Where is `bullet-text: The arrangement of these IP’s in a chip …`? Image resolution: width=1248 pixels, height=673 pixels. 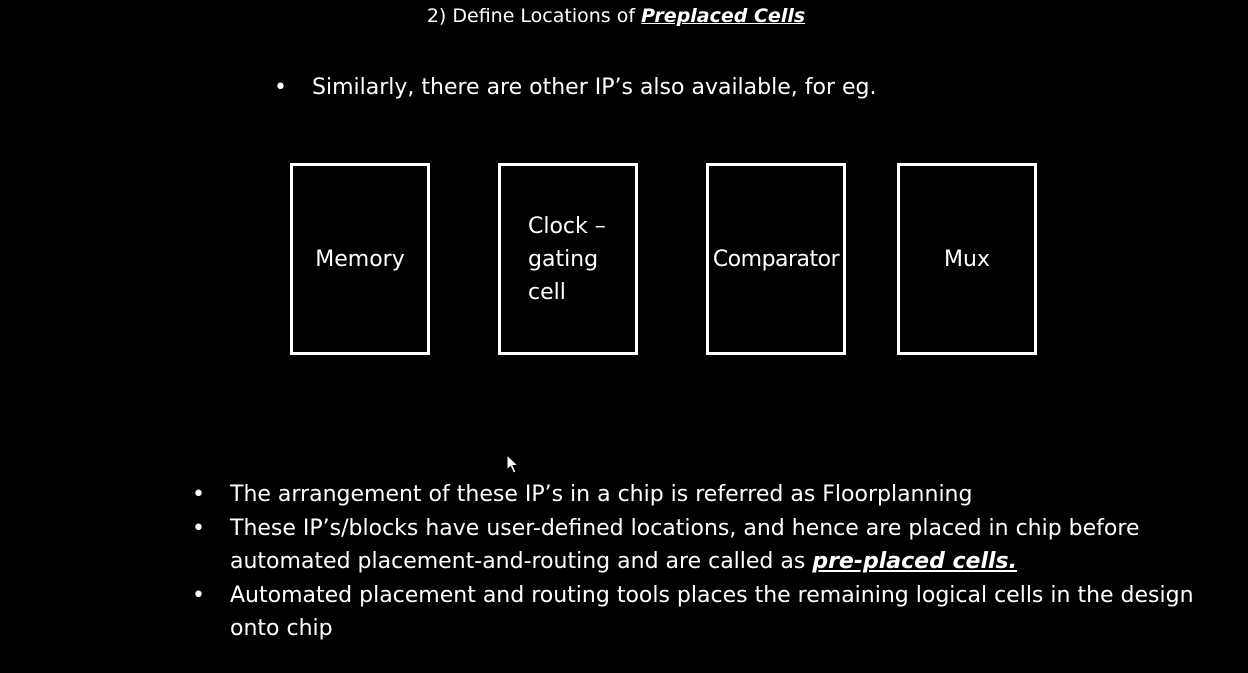 bullet-text: The arrangement of these IP’s in a chip … is located at coordinates (601, 494).